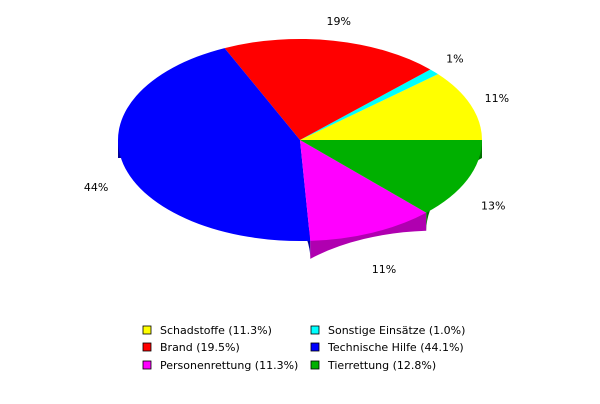  What do you see at coordinates (338, 21) in the screenshot?
I see `slice-label-1: 19%` at bounding box center [338, 21].